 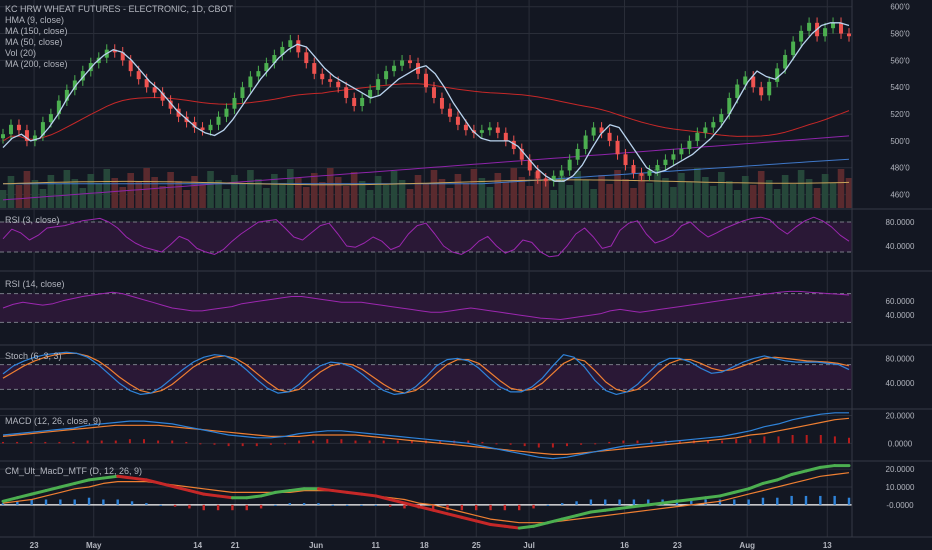 I want to click on price-axis-label: 520'0, so click(x=900, y=114).